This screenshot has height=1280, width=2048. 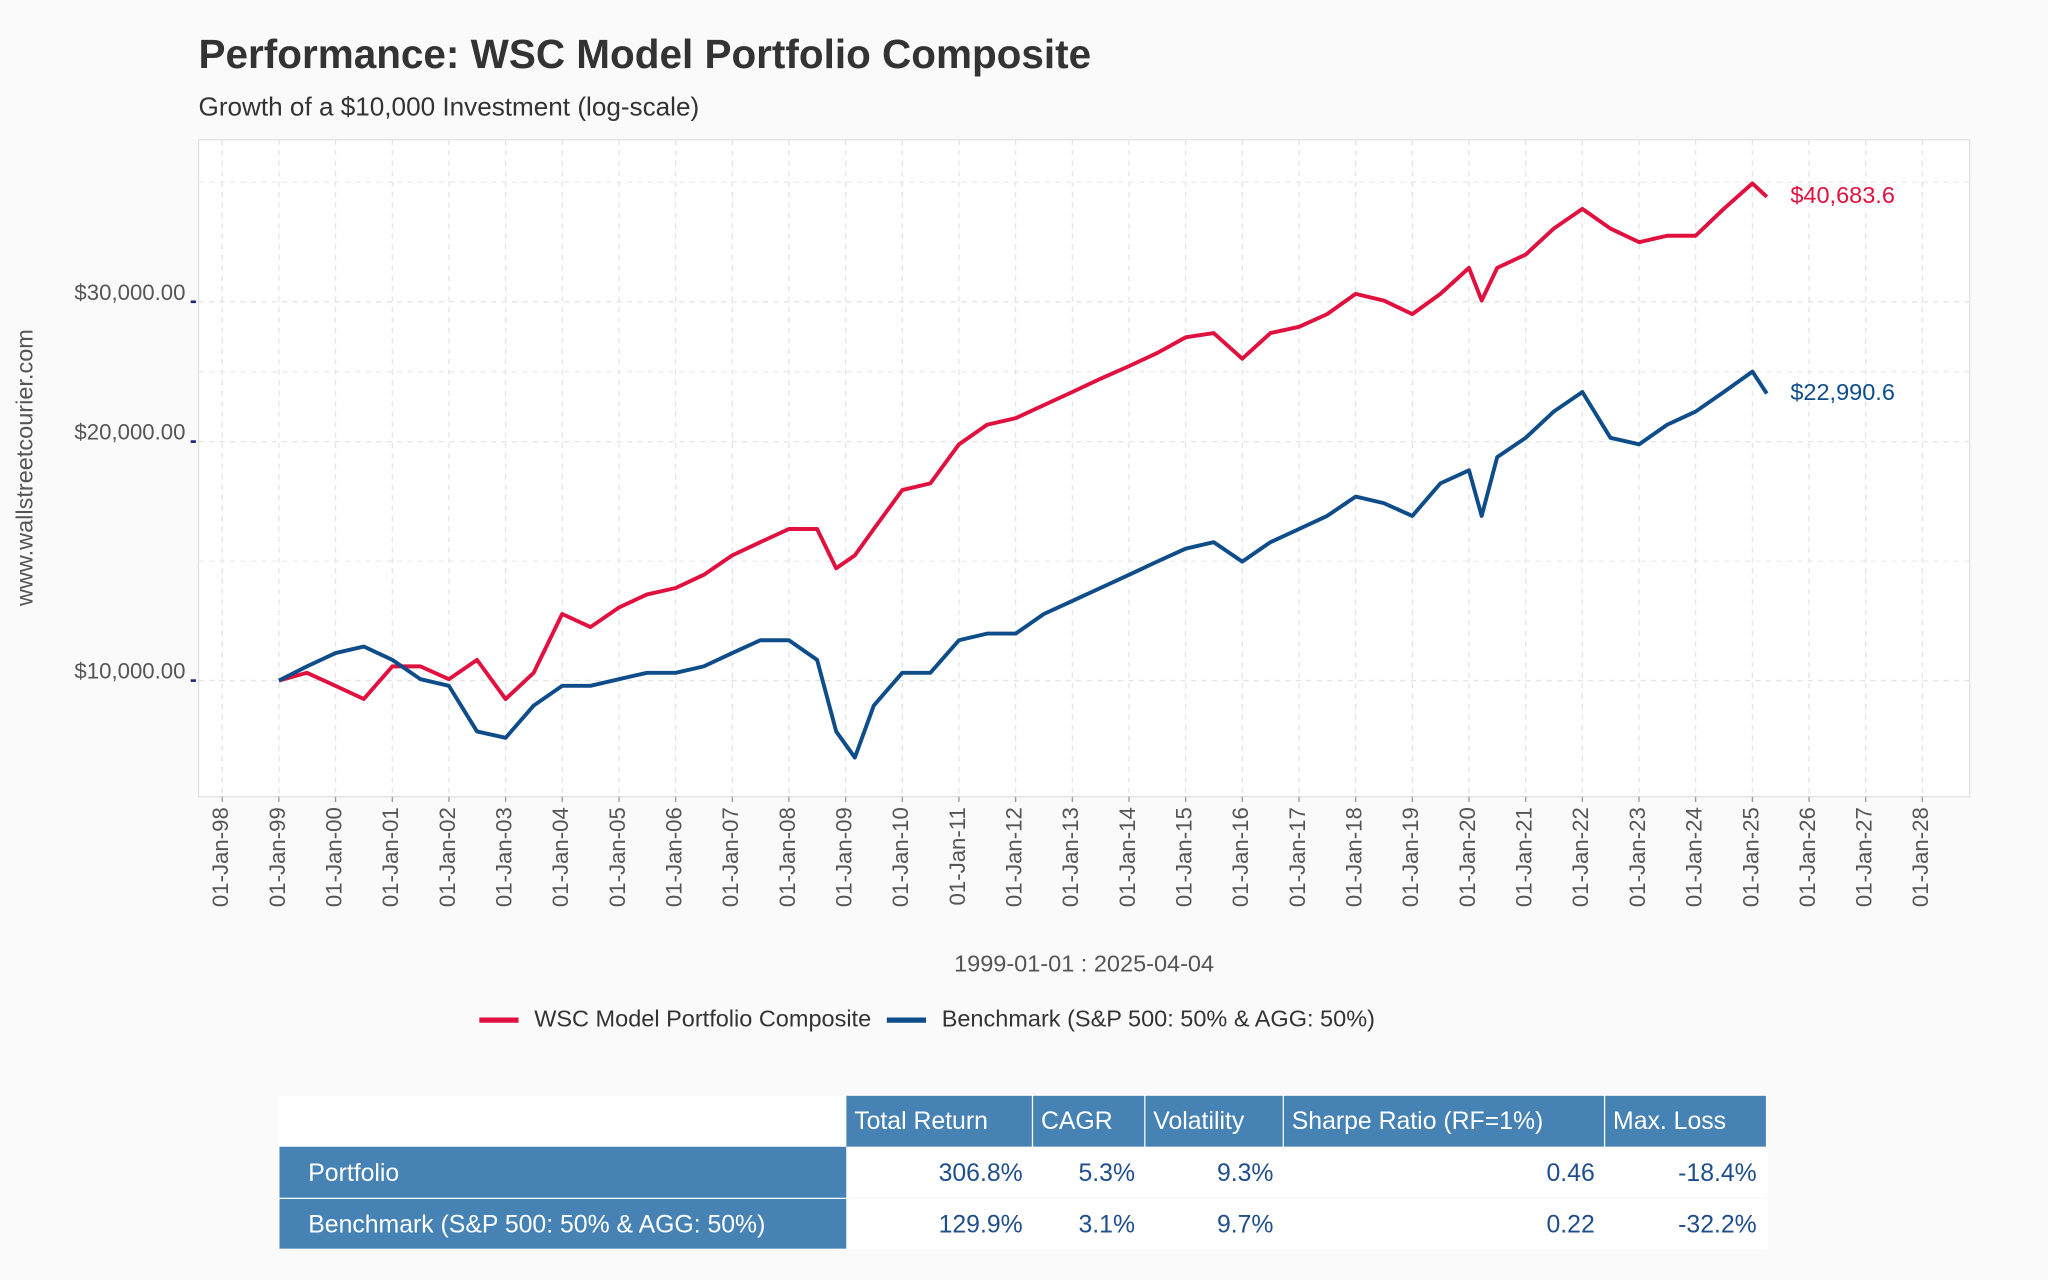 What do you see at coordinates (563, 1121) in the screenshot?
I see `table-corner` at bounding box center [563, 1121].